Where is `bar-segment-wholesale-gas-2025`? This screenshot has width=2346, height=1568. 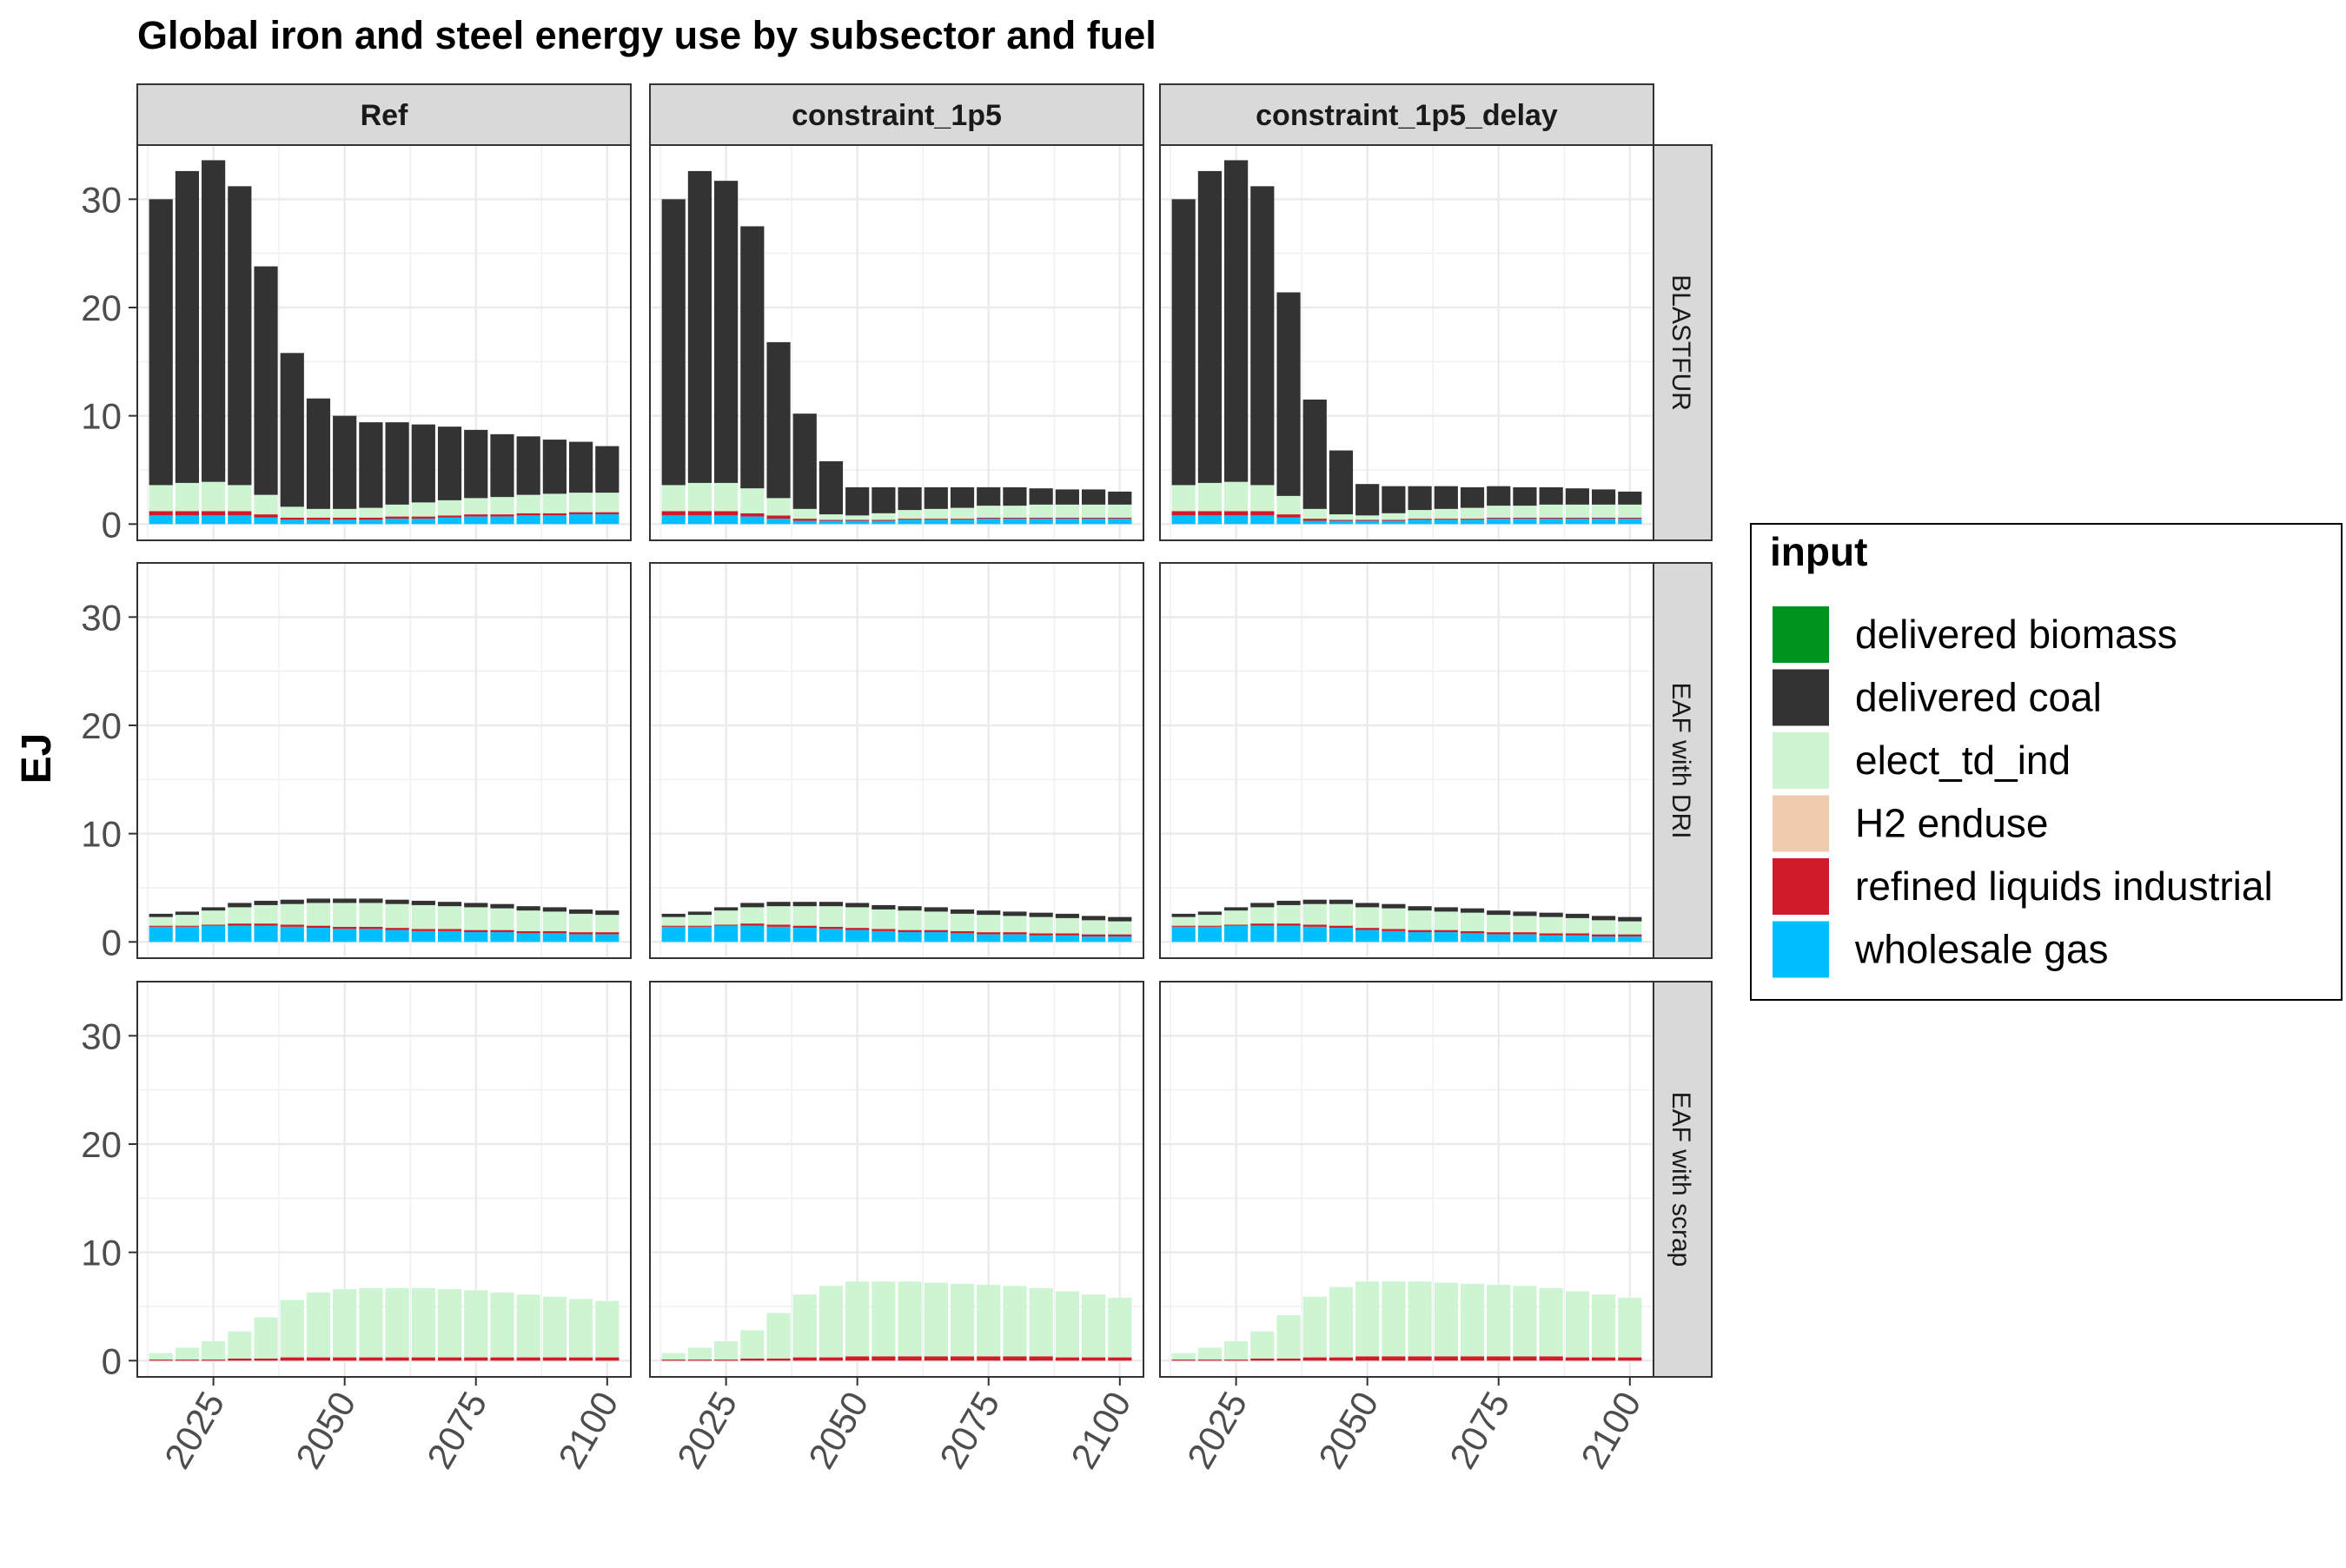
bar-segment-wholesale-gas-2025 is located at coordinates (1236, 520).